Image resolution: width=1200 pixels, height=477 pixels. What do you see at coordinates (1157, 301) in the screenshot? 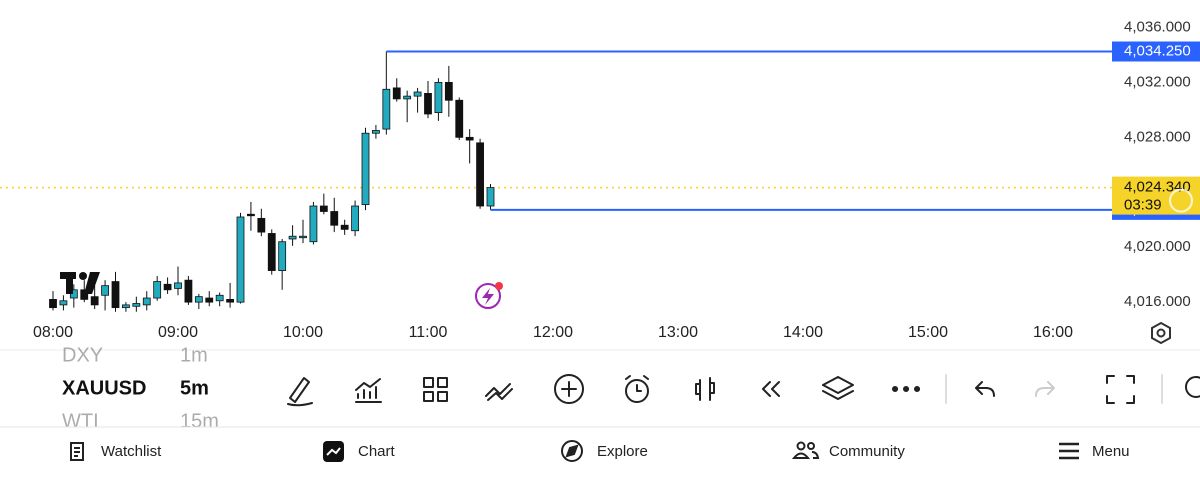
I see `y-tick-label: 4,016.000` at bounding box center [1157, 301].